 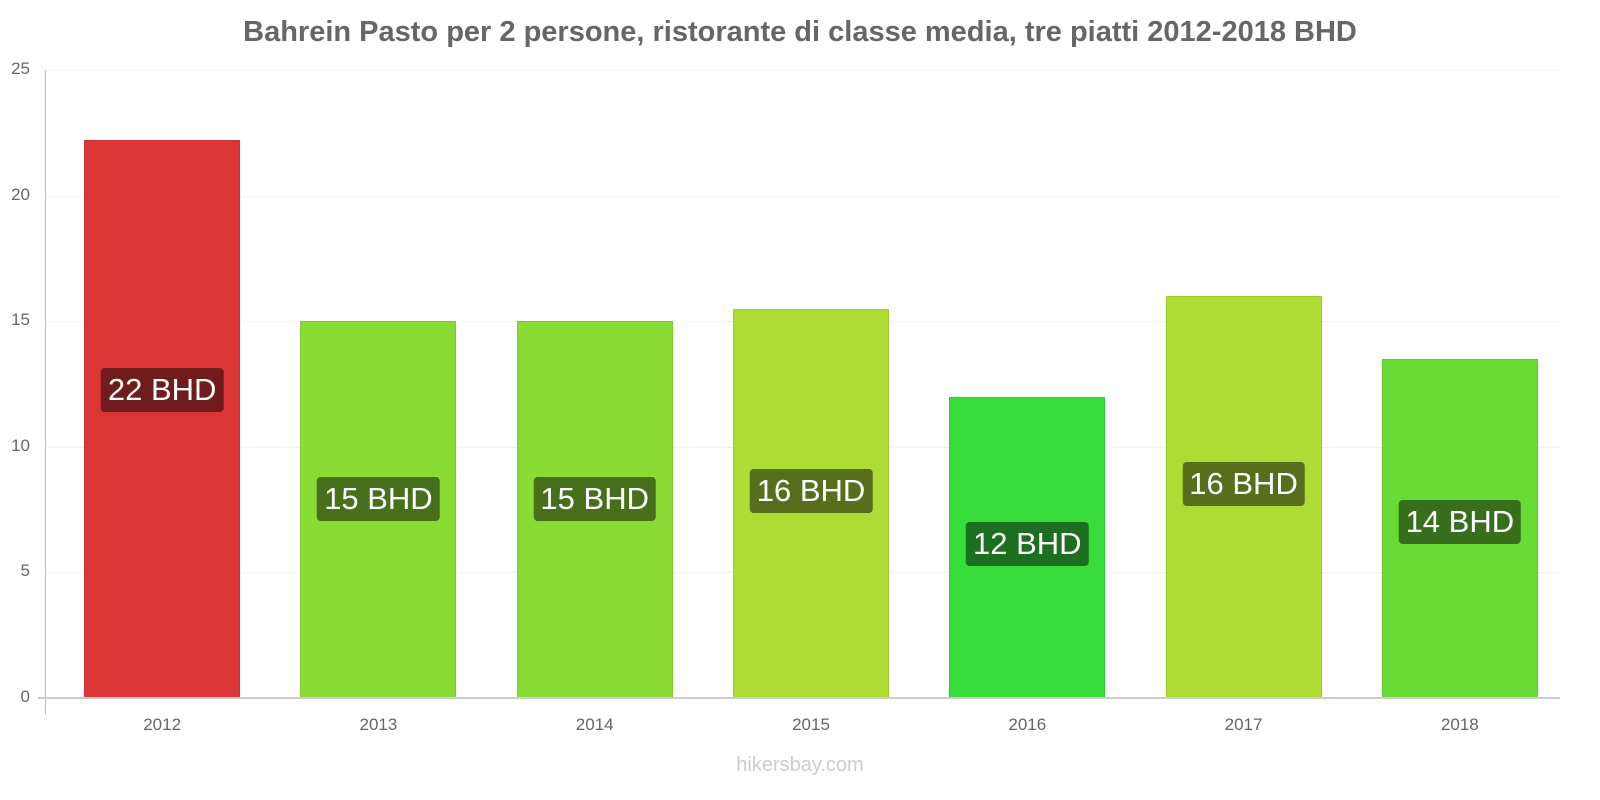 I want to click on bar-2018: 14 BHD, so click(x=1459, y=528).